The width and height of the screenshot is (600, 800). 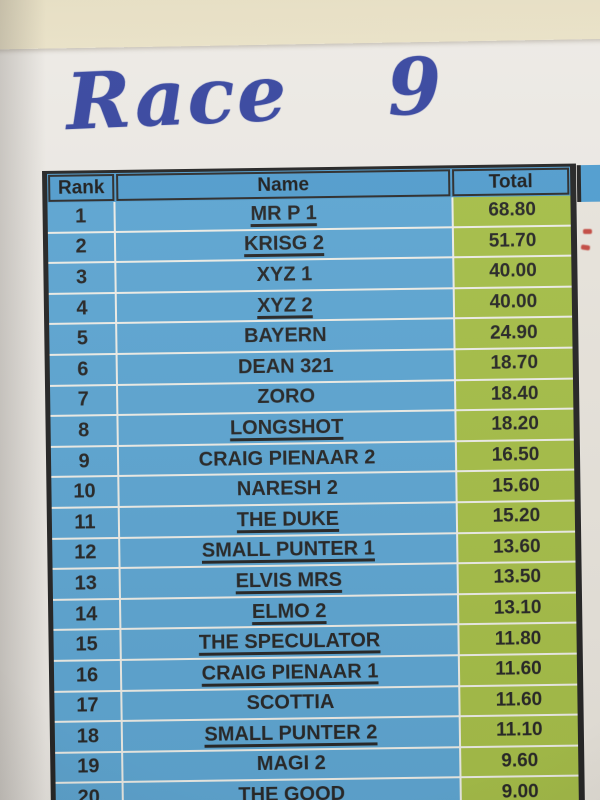 I want to click on tabletop-strip, so click(x=300, y=25).